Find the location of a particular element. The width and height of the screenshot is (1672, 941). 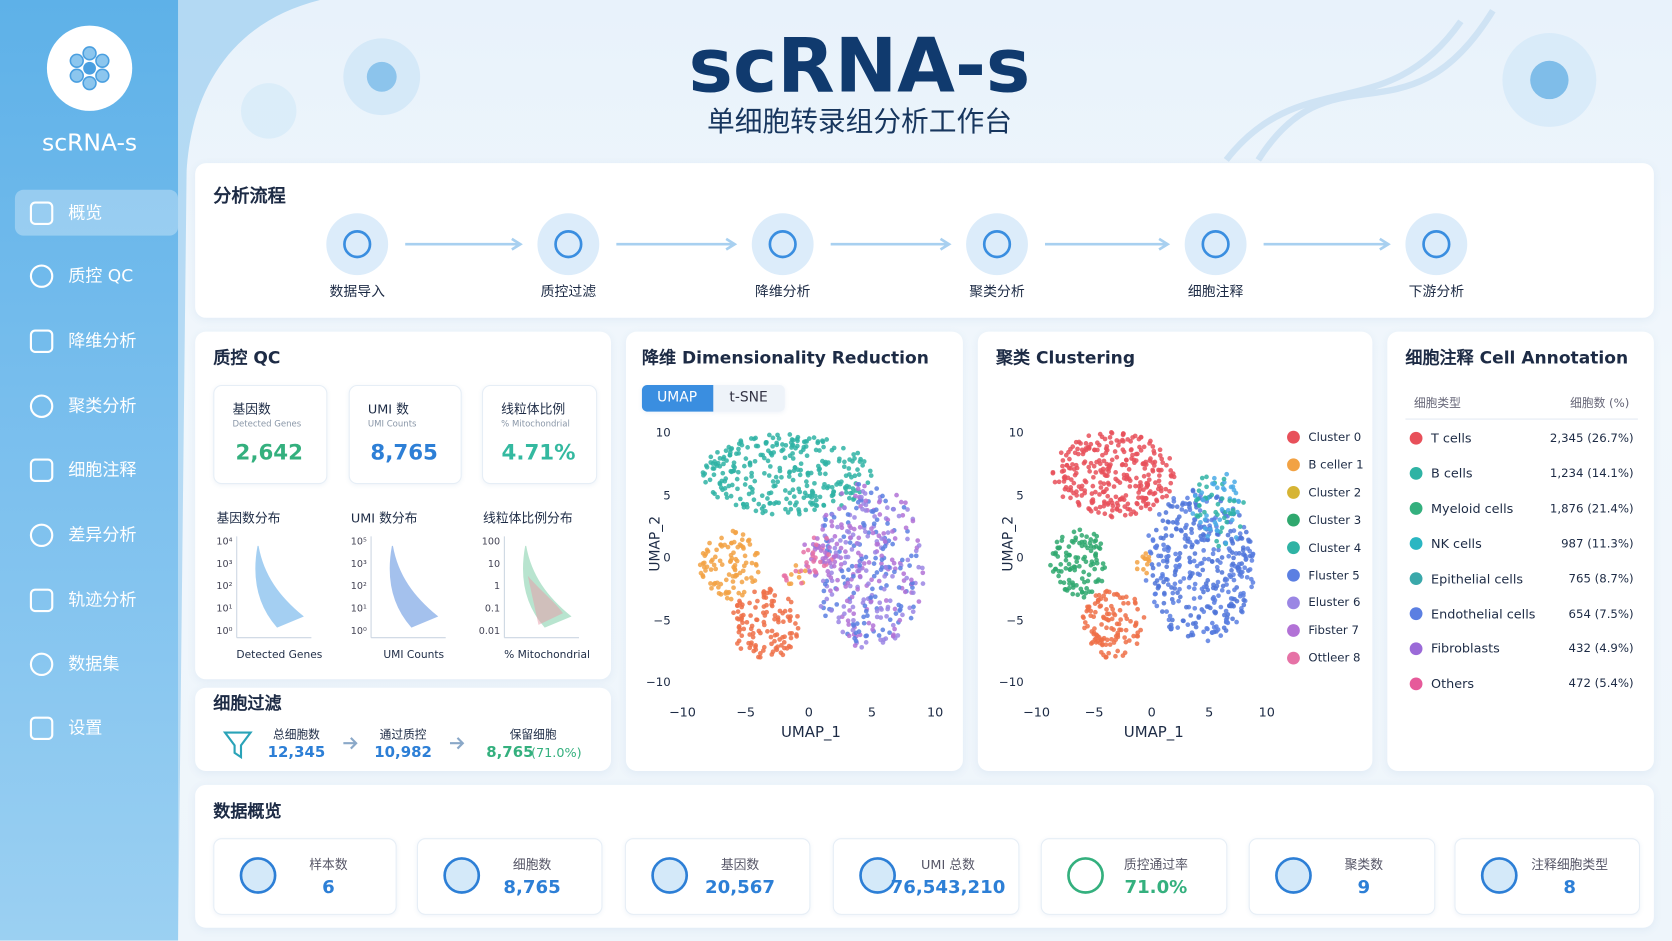

tab-label: t-SNE is located at coordinates (748, 397).